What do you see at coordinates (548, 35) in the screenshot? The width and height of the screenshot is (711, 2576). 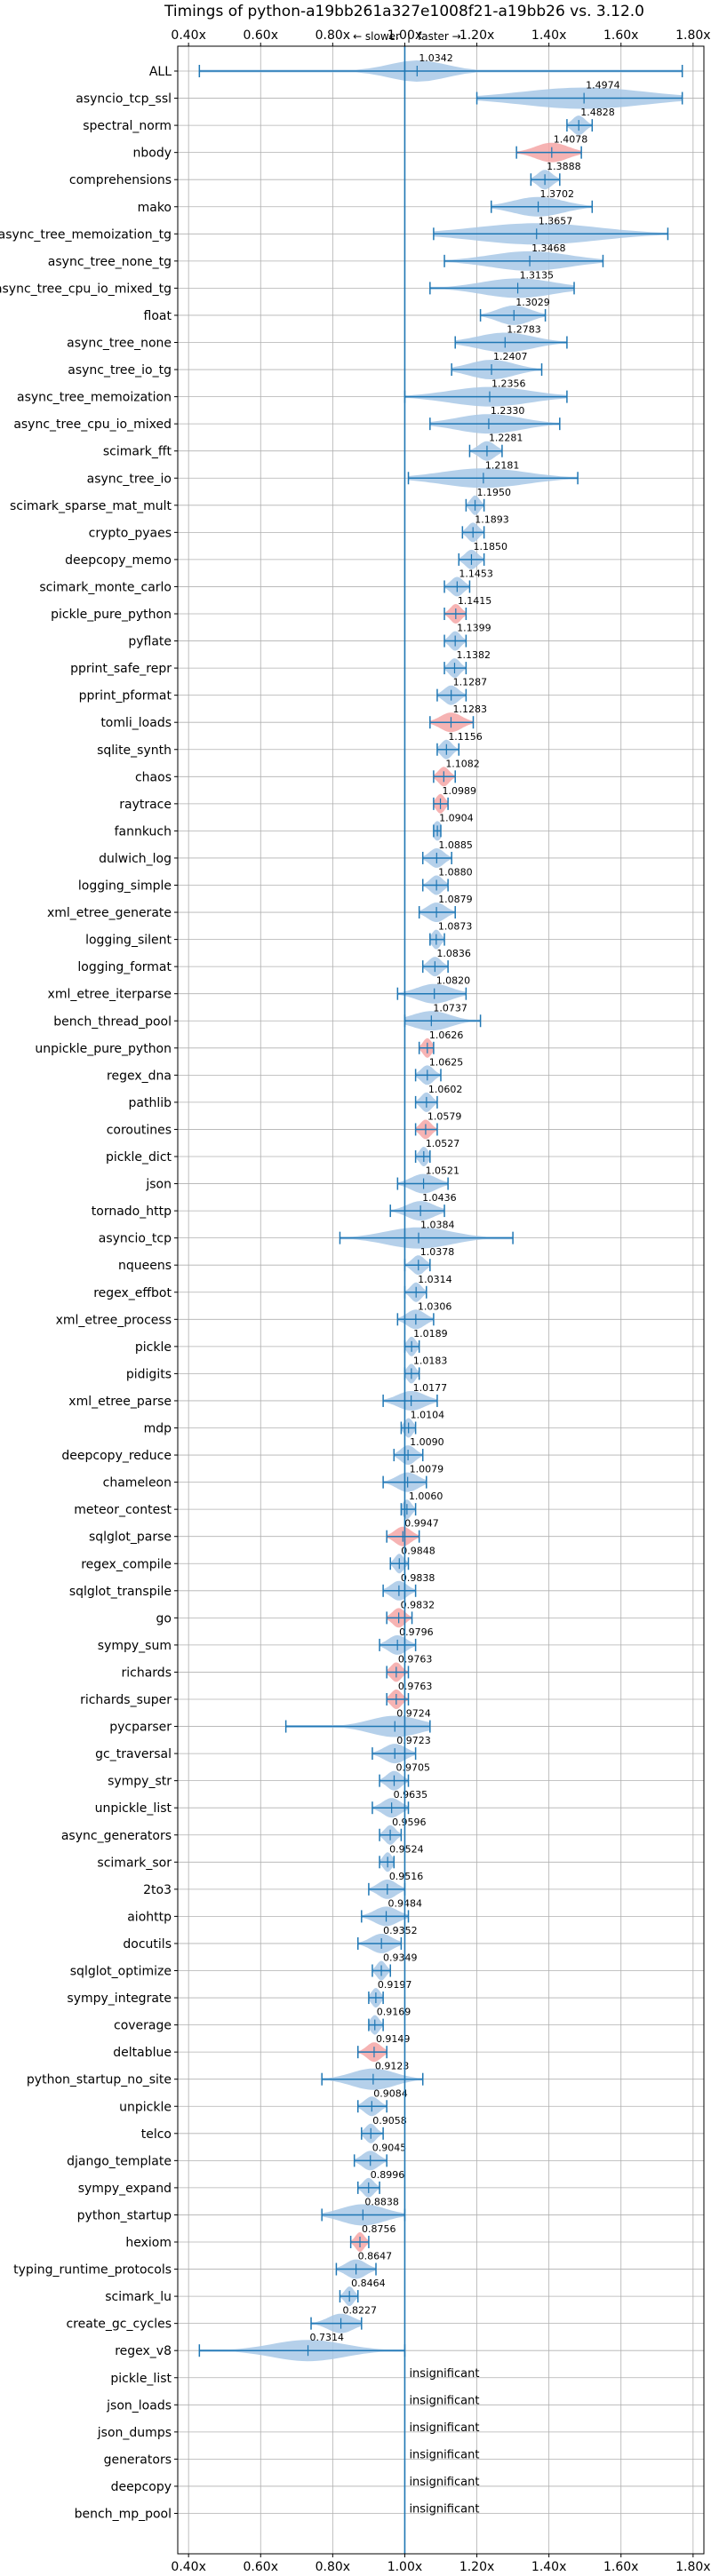 I see `x-tick-label-top: 1.40x` at bounding box center [548, 35].